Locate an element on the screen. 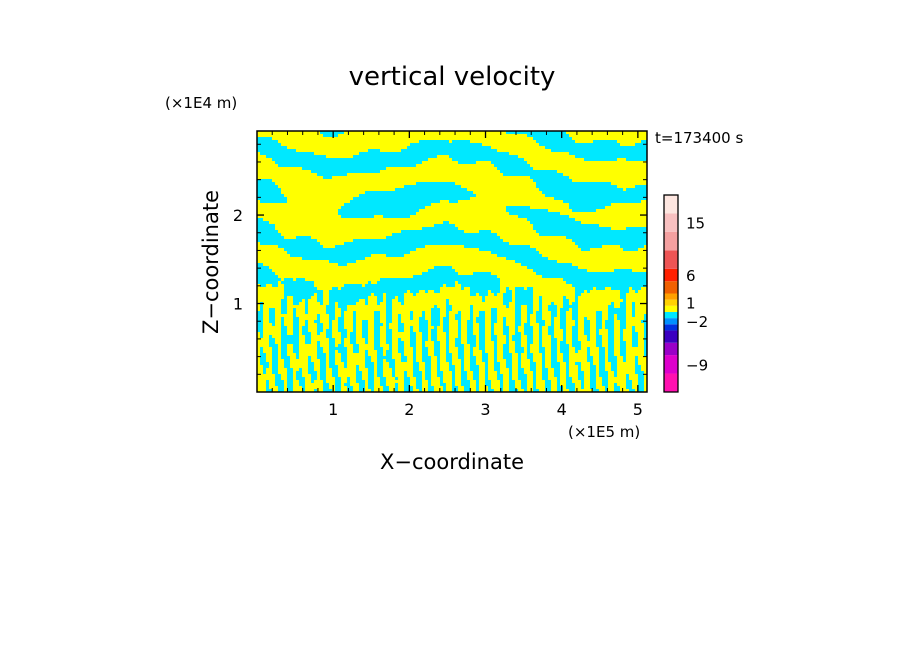 The height and width of the screenshot is (654, 904). x-axis-label: X−coordinate is located at coordinates (452, 462).